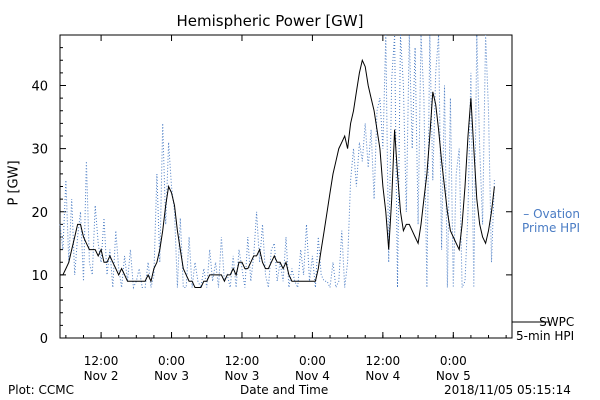  Describe the element at coordinates (41, 390) in the screenshot. I see `plot-credit: Plot: CCMC` at that location.